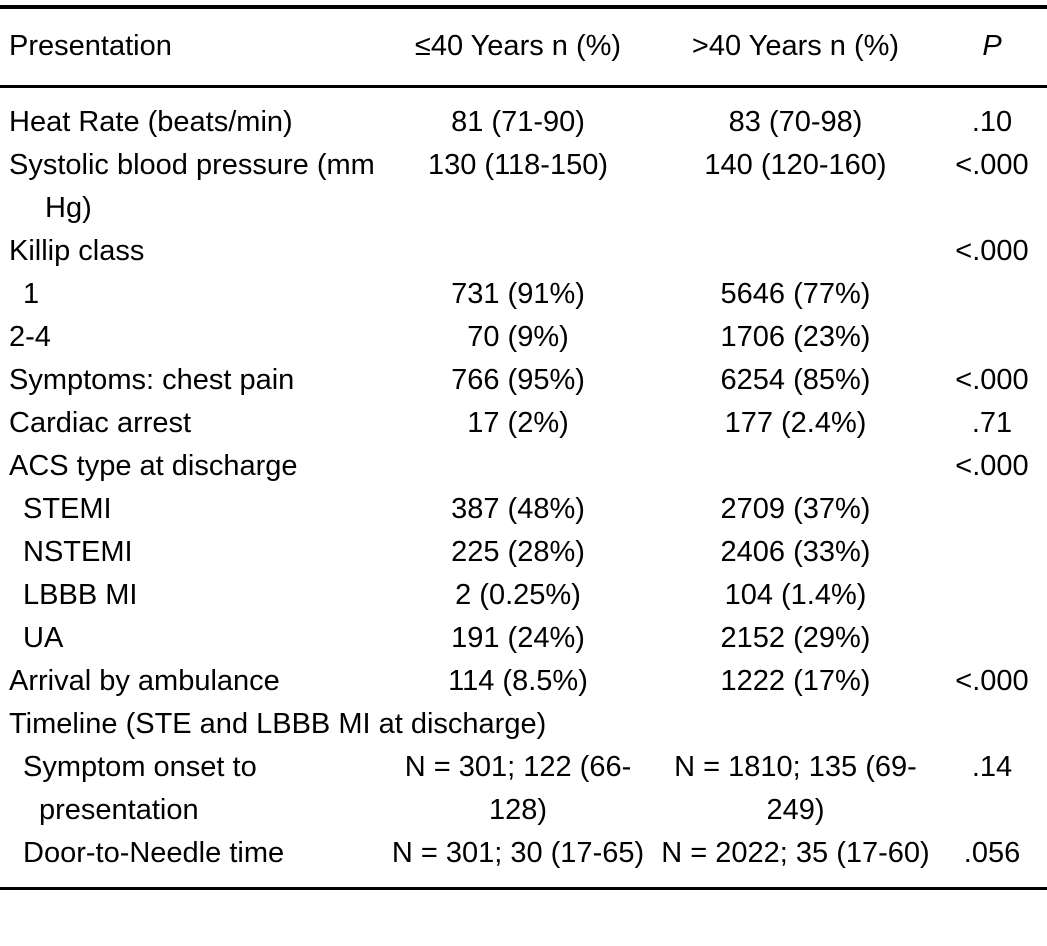  I want to click on table-row: 1 731 (91%) 5646 (77%), so click(523, 294).